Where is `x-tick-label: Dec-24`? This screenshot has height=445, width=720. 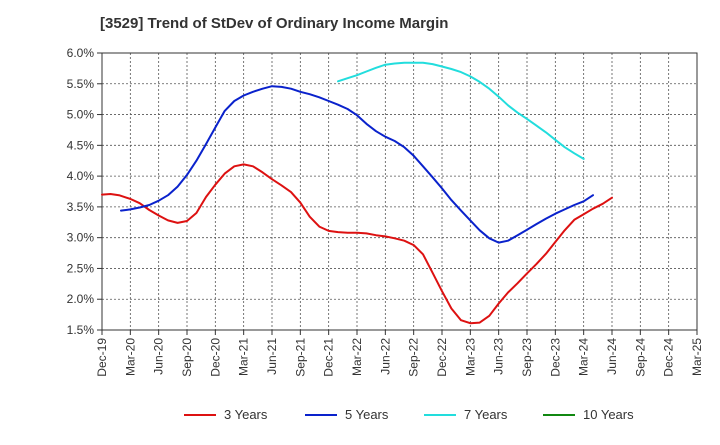
x-tick-label: Dec-24 is located at coordinates (669, 357).